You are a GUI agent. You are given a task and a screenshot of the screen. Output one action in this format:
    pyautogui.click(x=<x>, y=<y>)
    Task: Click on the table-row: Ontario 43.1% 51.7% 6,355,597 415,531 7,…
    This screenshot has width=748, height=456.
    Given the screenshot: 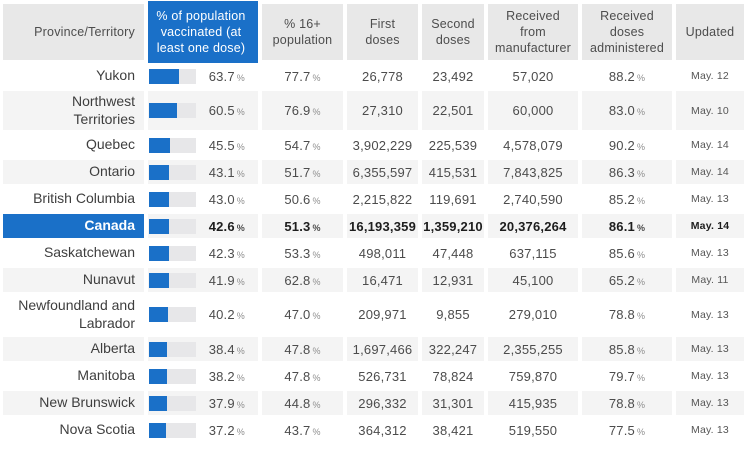 What is the action you would take?
    pyautogui.click(x=374, y=172)
    